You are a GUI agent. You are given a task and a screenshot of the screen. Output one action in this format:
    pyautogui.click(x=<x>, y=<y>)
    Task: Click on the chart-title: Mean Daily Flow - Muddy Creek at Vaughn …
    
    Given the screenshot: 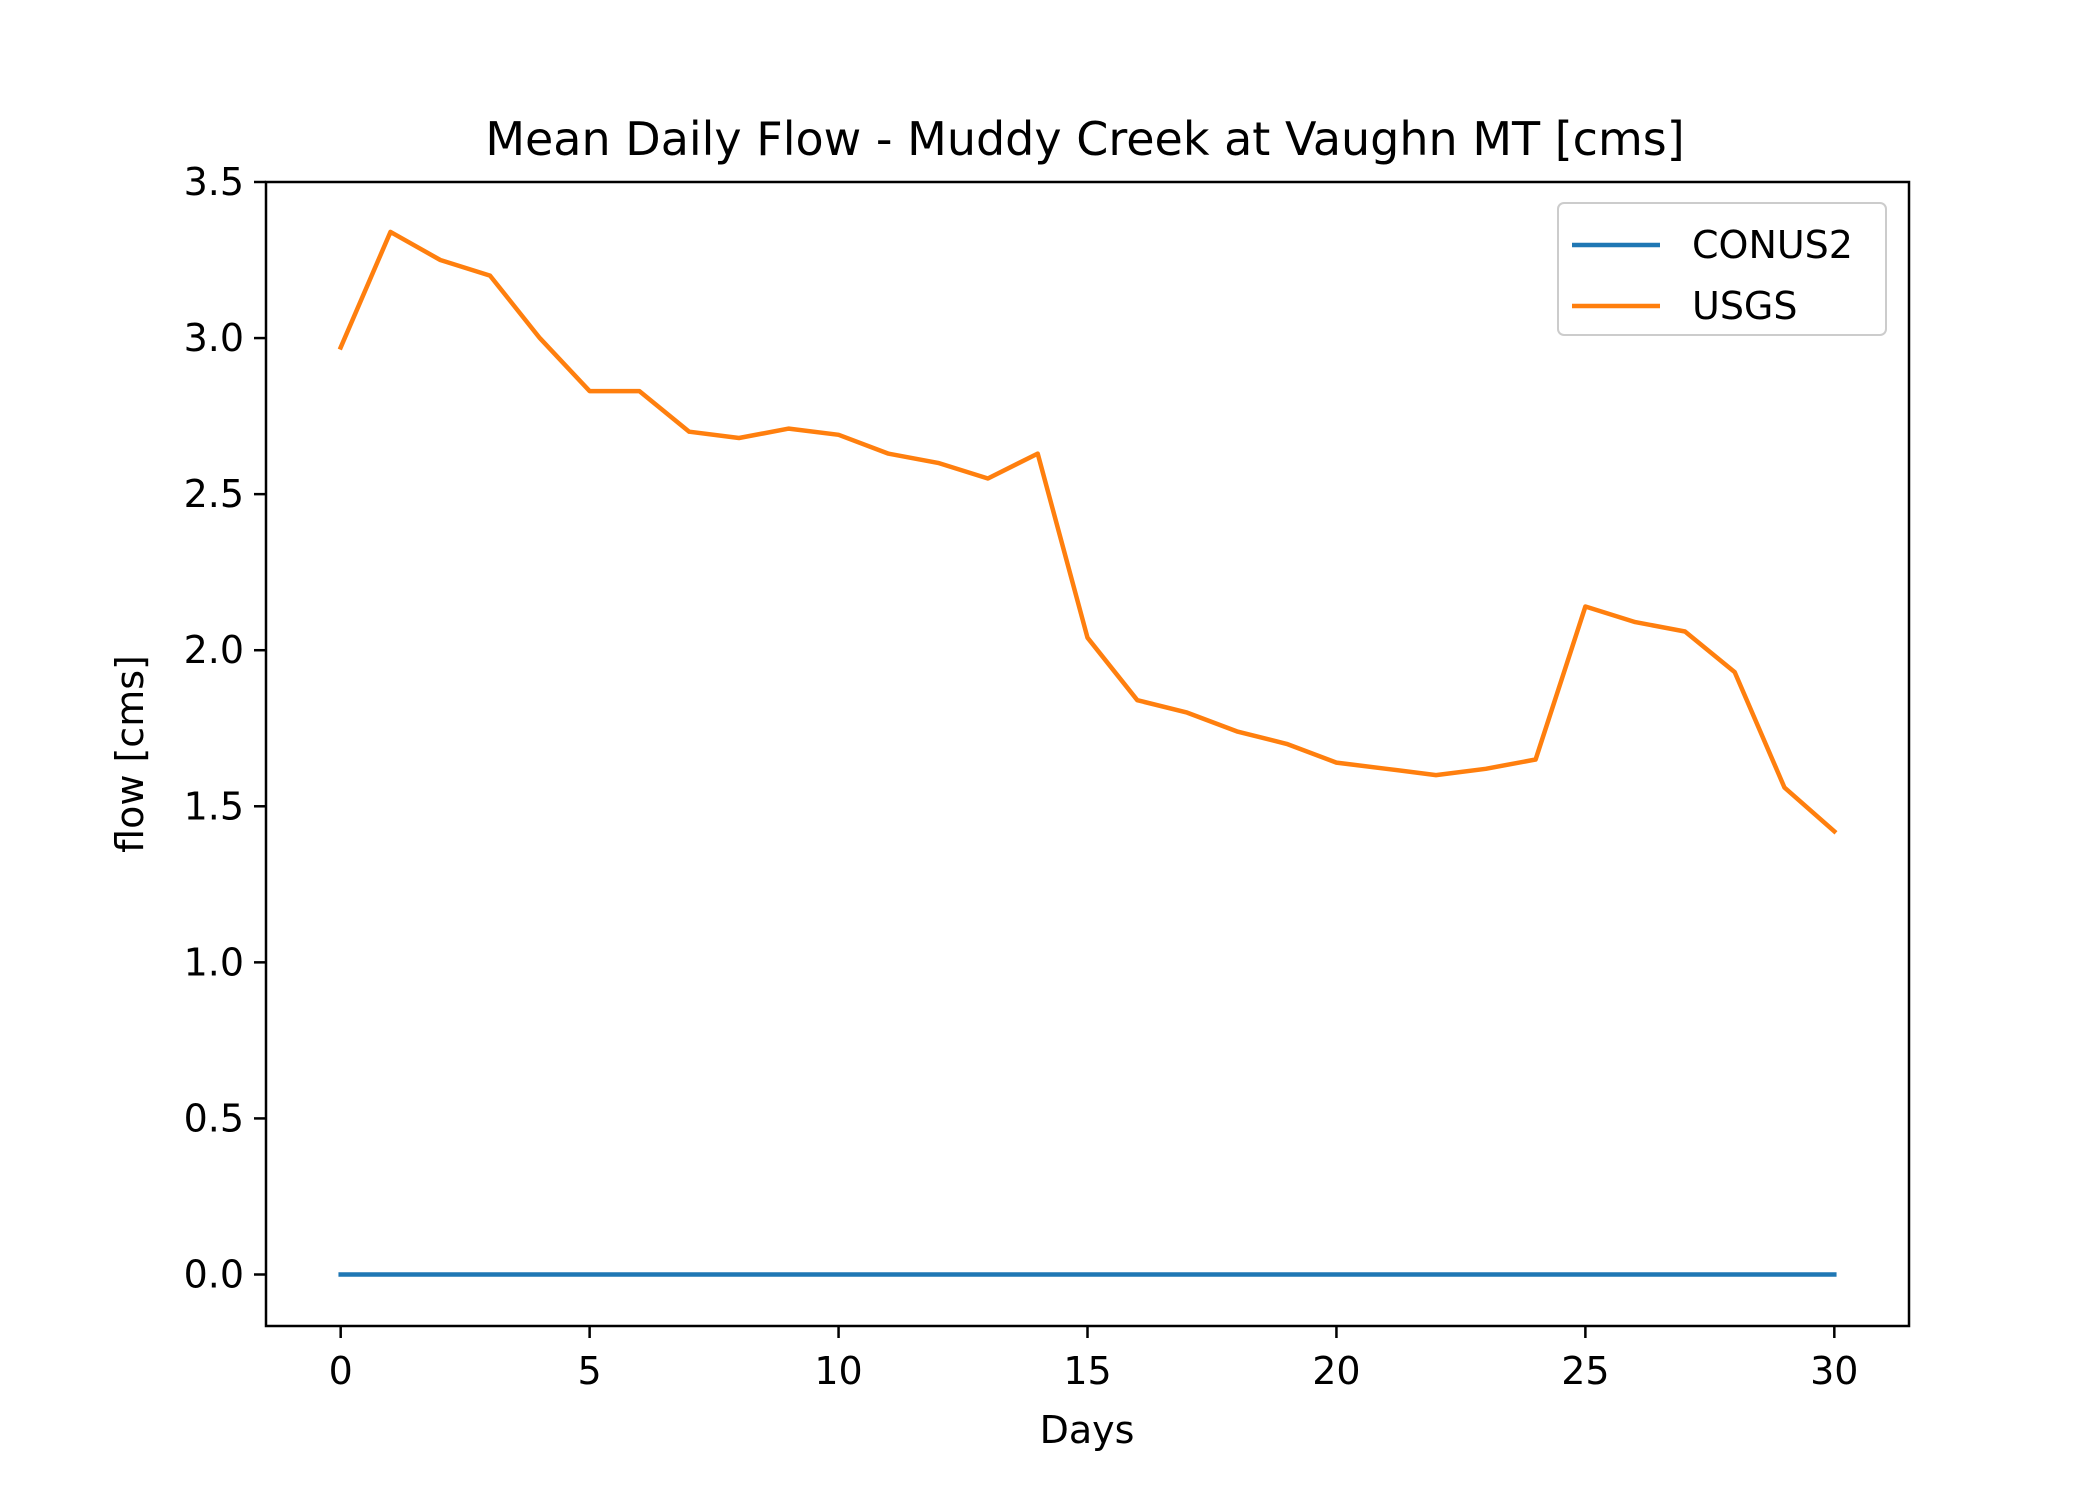 What is the action you would take?
    pyautogui.click(x=1084, y=139)
    